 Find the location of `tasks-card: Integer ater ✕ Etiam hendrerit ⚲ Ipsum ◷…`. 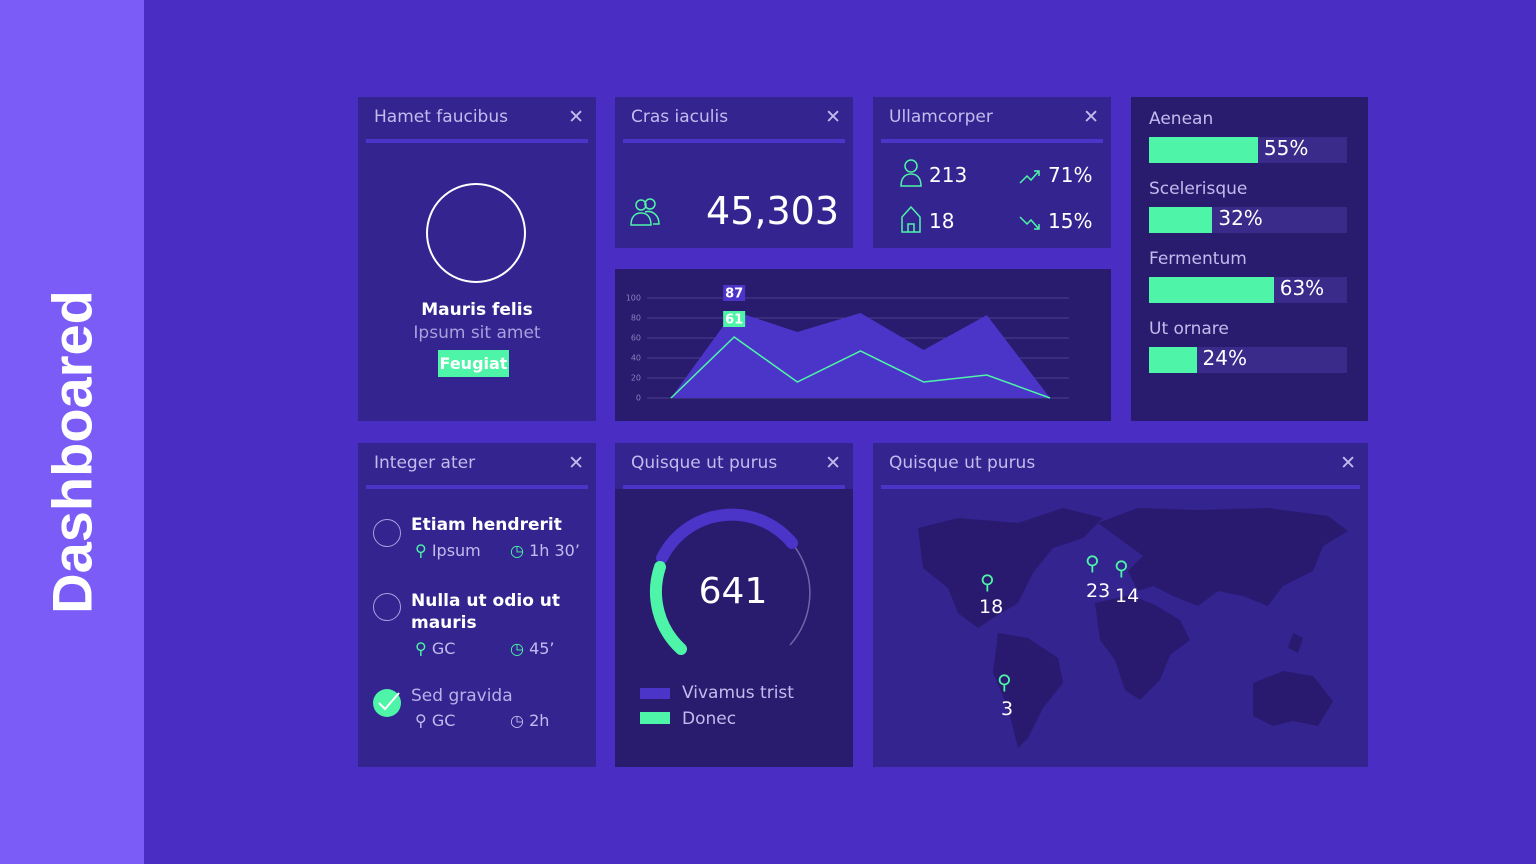

tasks-card: Integer ater ✕ Etiam hendrerit ⚲ Ipsum ◷… is located at coordinates (477, 605).